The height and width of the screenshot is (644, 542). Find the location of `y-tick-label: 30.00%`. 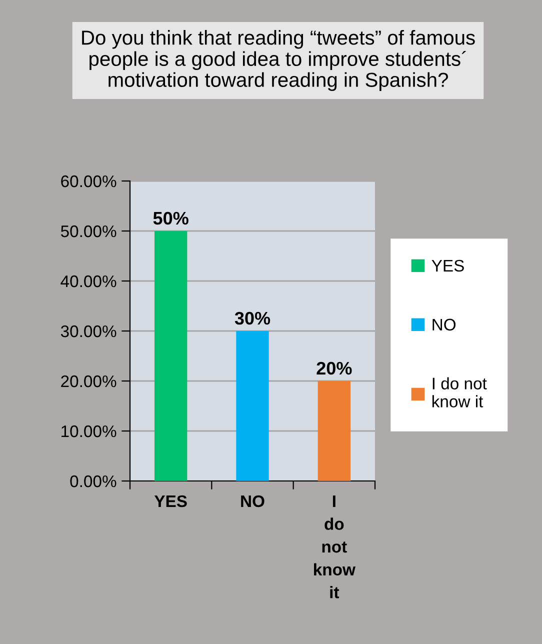

y-tick-label: 30.00% is located at coordinates (88, 331).